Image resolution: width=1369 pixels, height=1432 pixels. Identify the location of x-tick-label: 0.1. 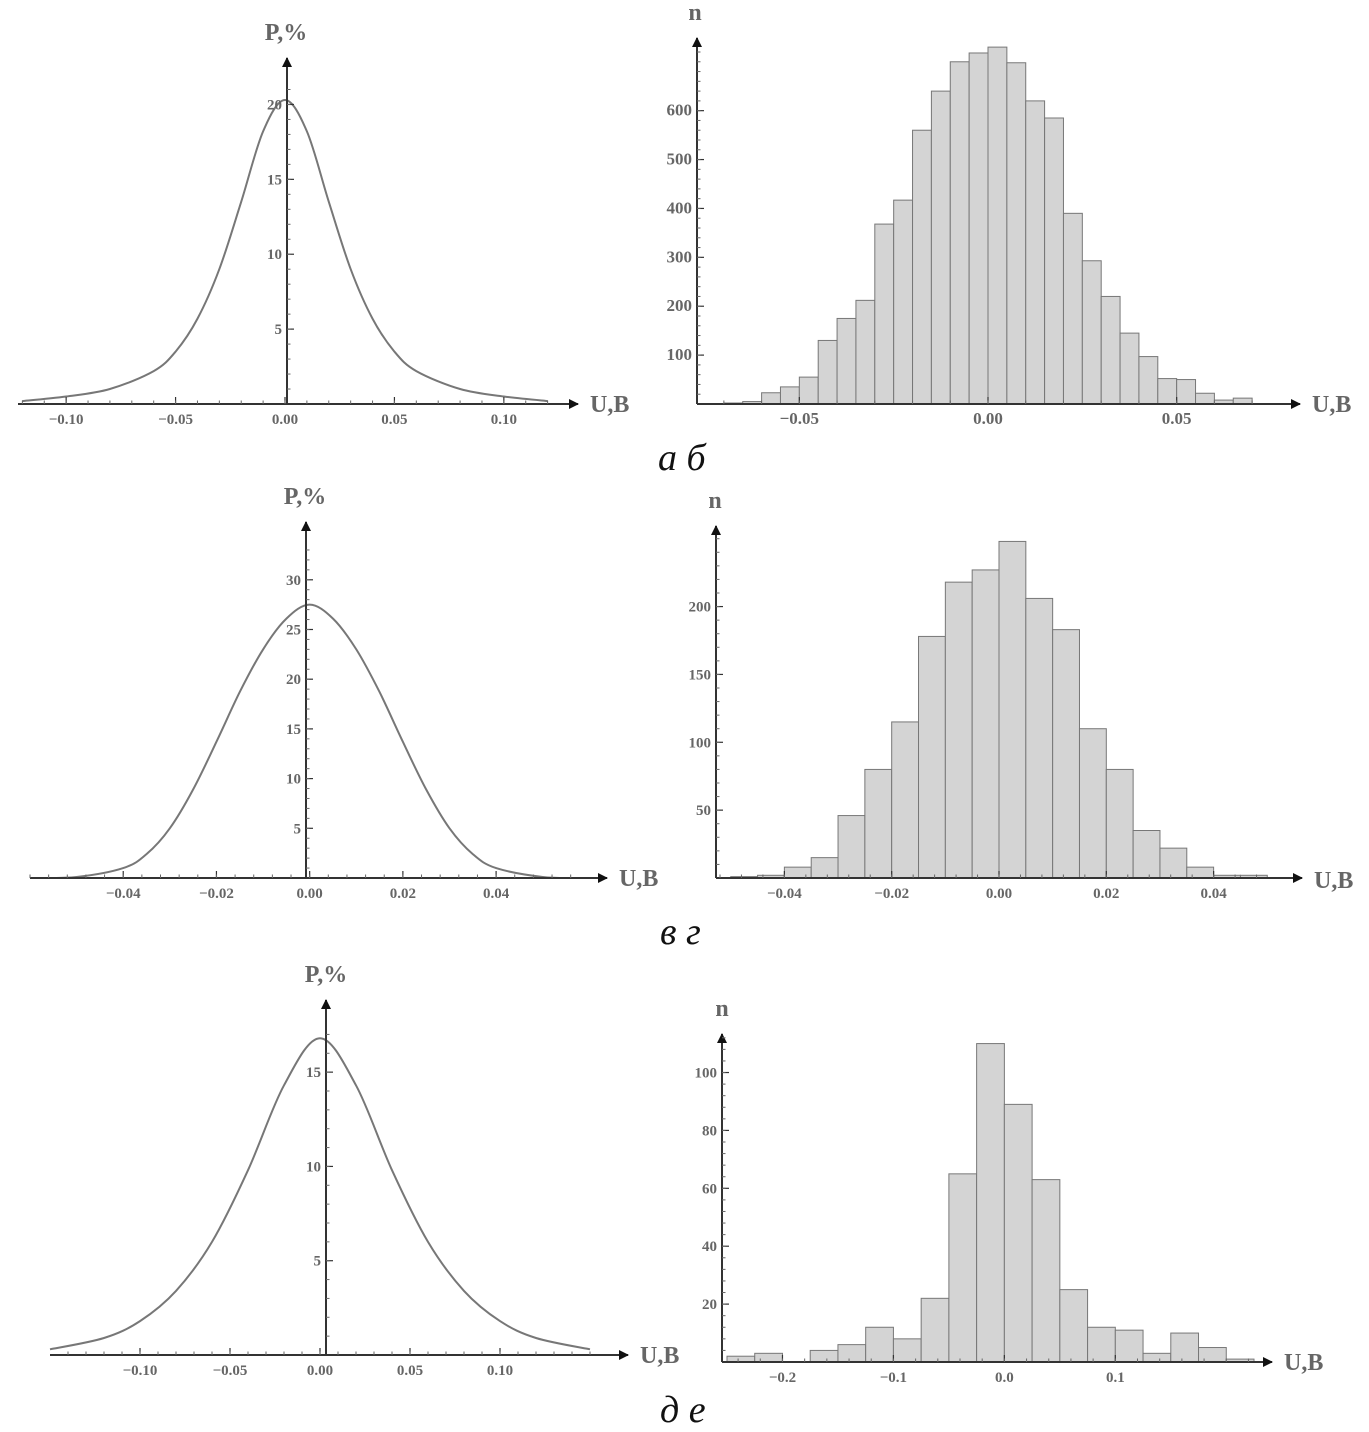
(1115, 1378).